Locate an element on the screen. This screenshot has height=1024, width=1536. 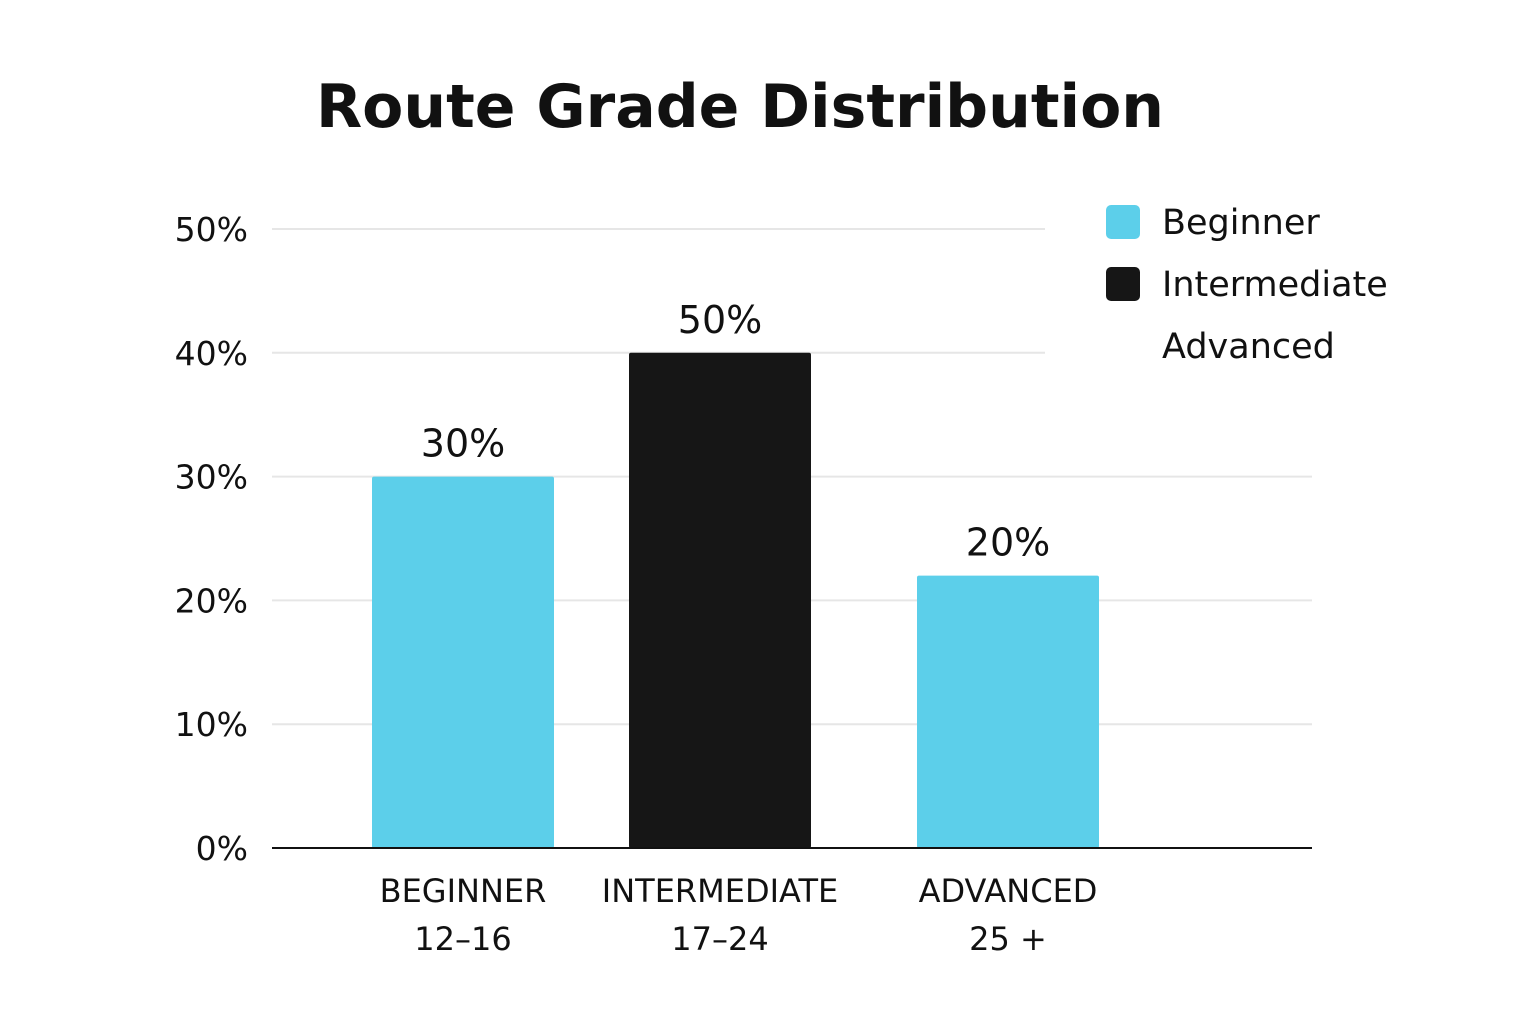
data-label: 50% is located at coordinates (720, 320).